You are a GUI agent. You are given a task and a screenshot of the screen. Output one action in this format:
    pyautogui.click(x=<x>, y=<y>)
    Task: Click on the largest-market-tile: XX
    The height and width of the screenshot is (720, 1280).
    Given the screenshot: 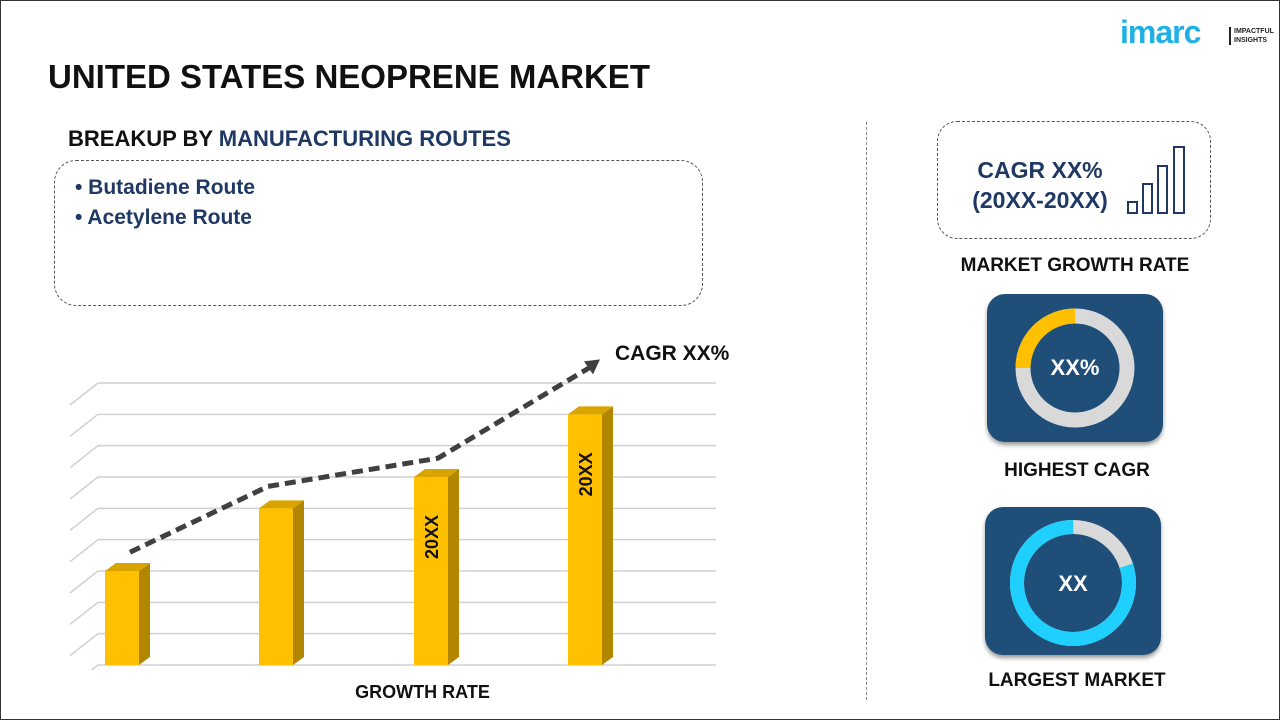 What is the action you would take?
    pyautogui.click(x=1073, y=581)
    